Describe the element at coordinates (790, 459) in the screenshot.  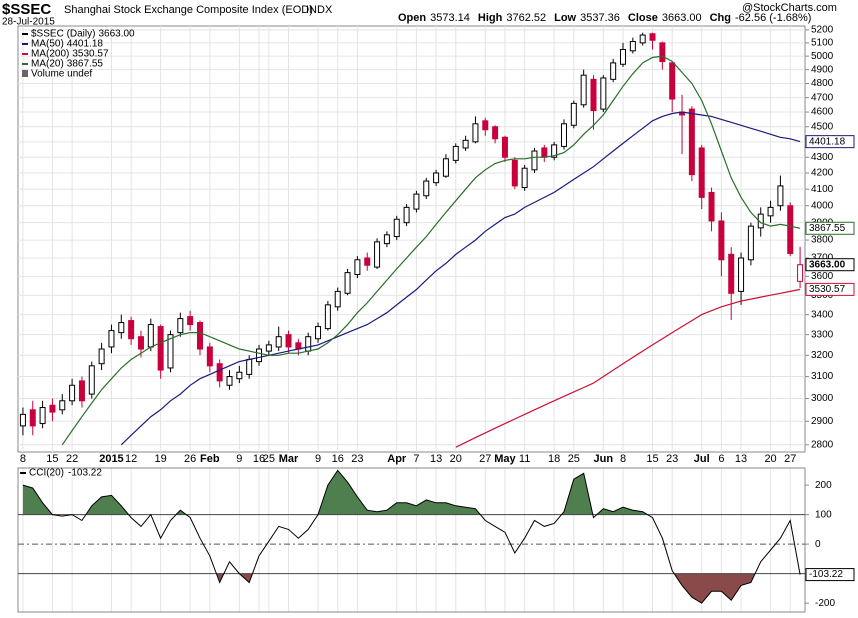
I see `x-tick-label: 27` at that location.